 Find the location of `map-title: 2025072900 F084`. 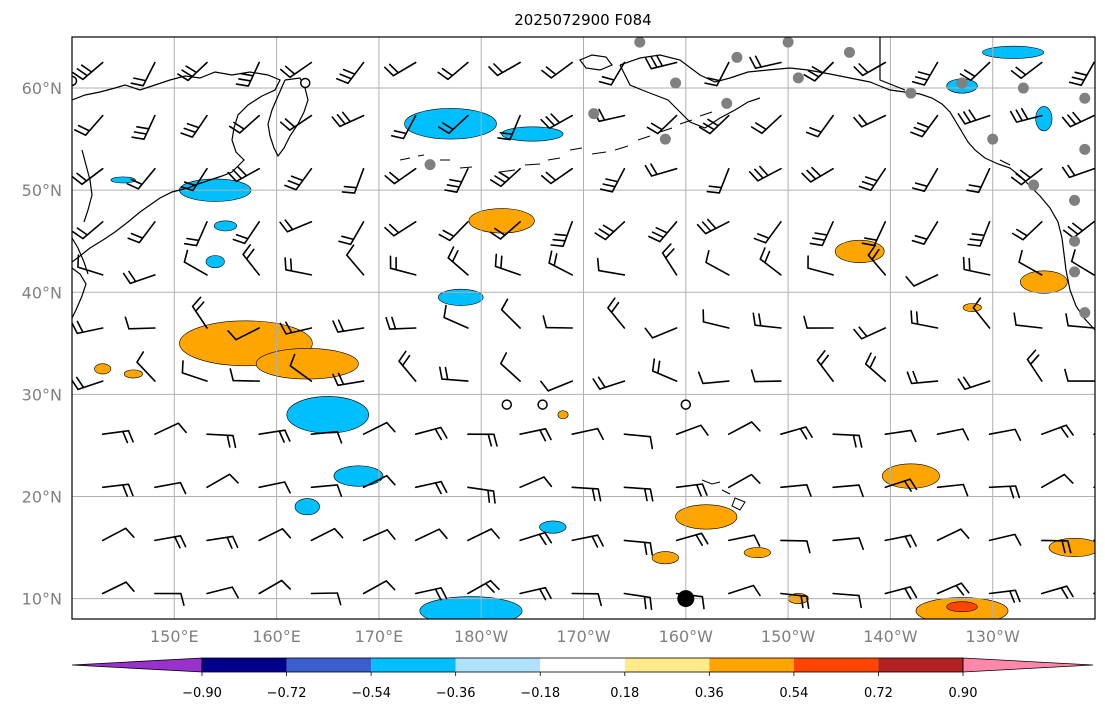

map-title: 2025072900 F084 is located at coordinates (582, 20).